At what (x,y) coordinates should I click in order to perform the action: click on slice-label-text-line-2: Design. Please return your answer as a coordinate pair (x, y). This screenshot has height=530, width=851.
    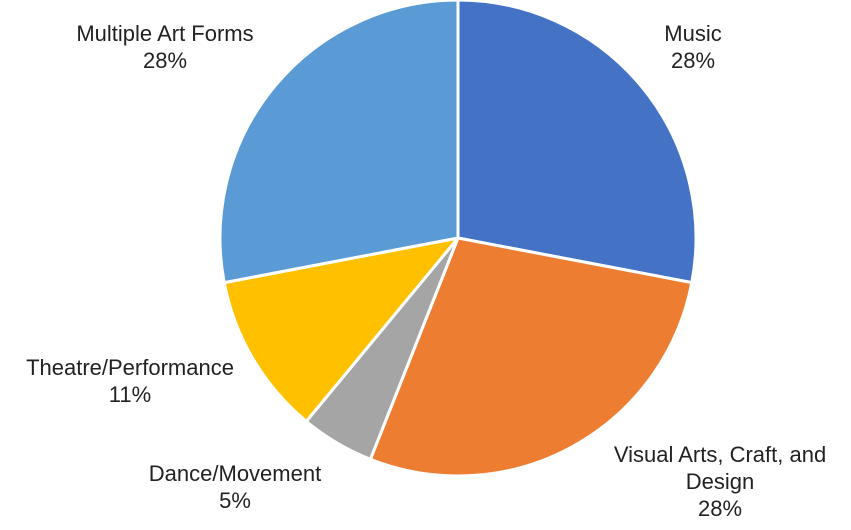
    Looking at the image, I should click on (720, 481).